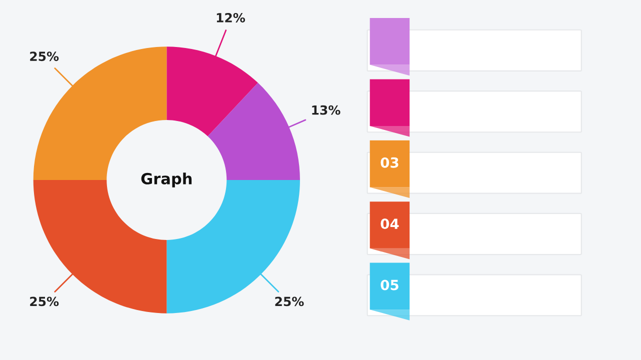 Image resolution: width=641 pixels, height=360 pixels. What do you see at coordinates (326, 110) in the screenshot?
I see `data-label: 13%` at bounding box center [326, 110].